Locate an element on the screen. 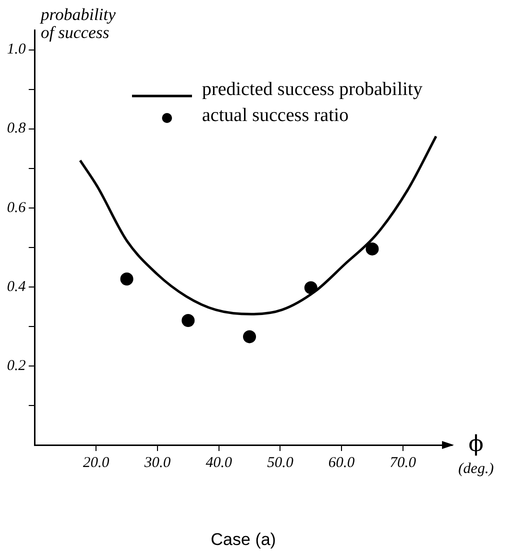 This screenshot has width=518, height=555. text: Case (a) is located at coordinates (243, 539).